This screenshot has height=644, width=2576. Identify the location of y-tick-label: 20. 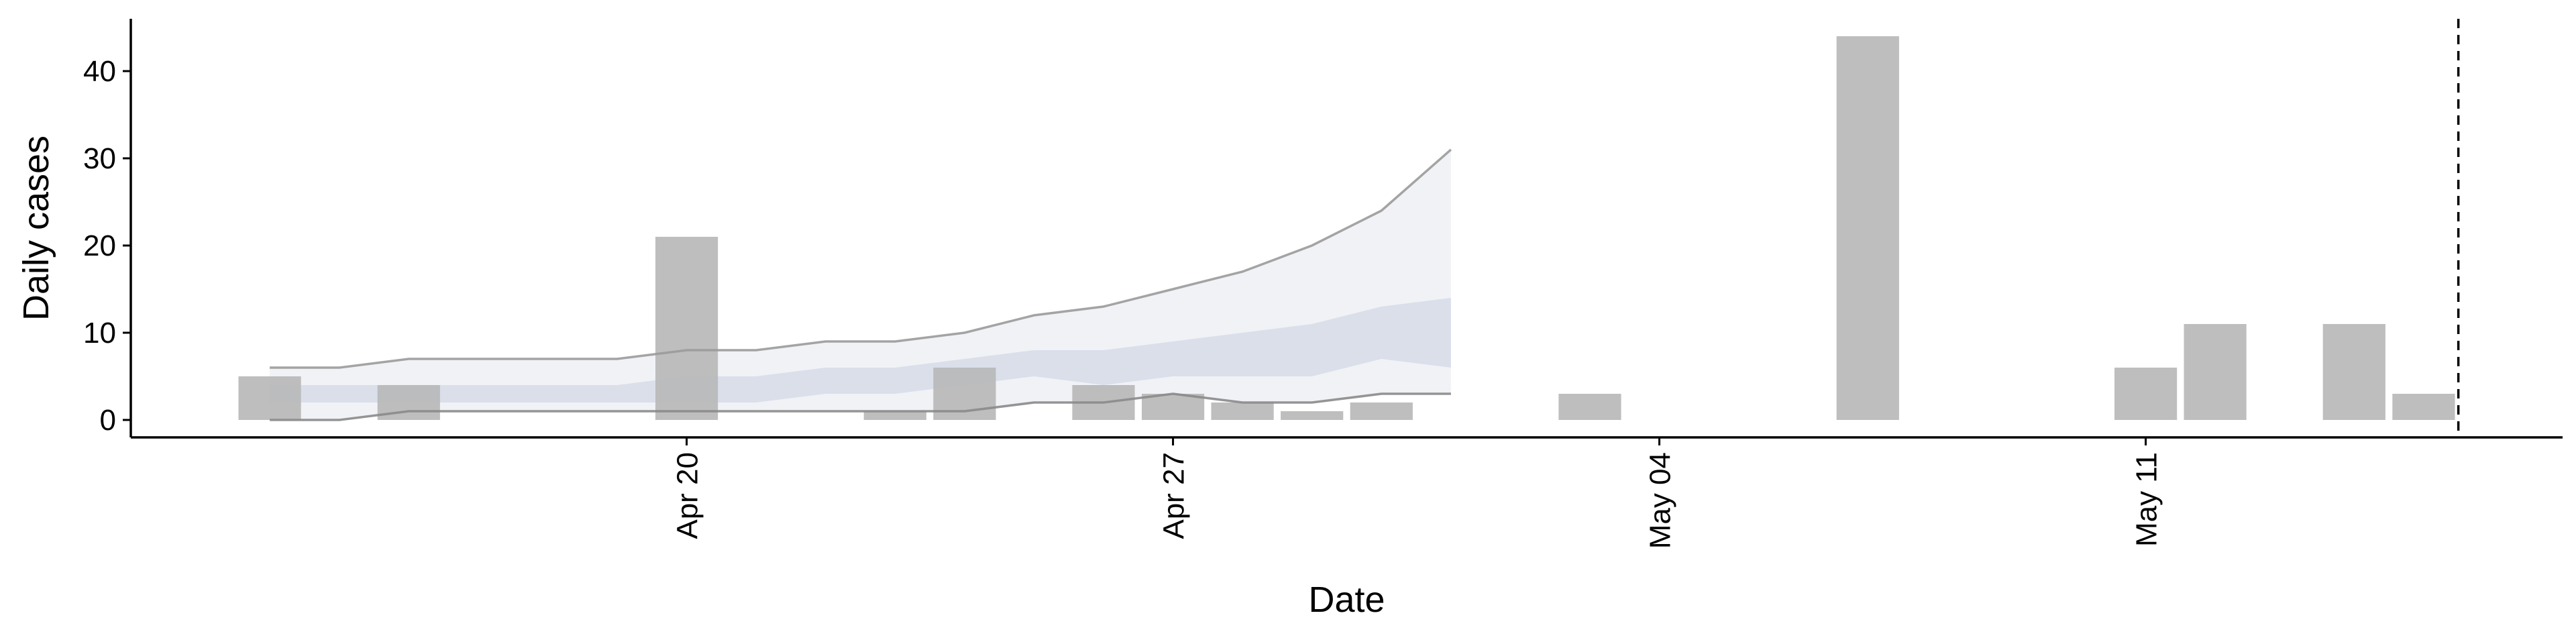
(99, 245).